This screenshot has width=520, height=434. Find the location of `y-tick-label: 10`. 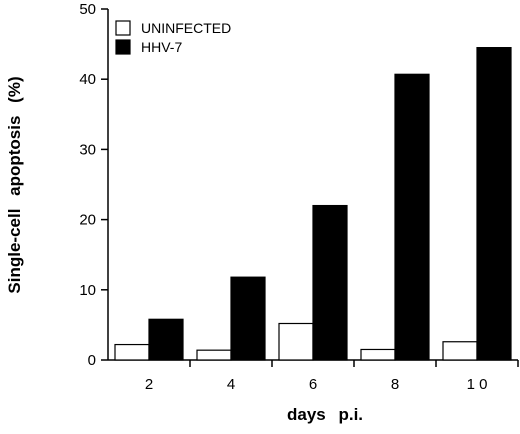

y-tick-label: 10 is located at coordinates (87, 290).